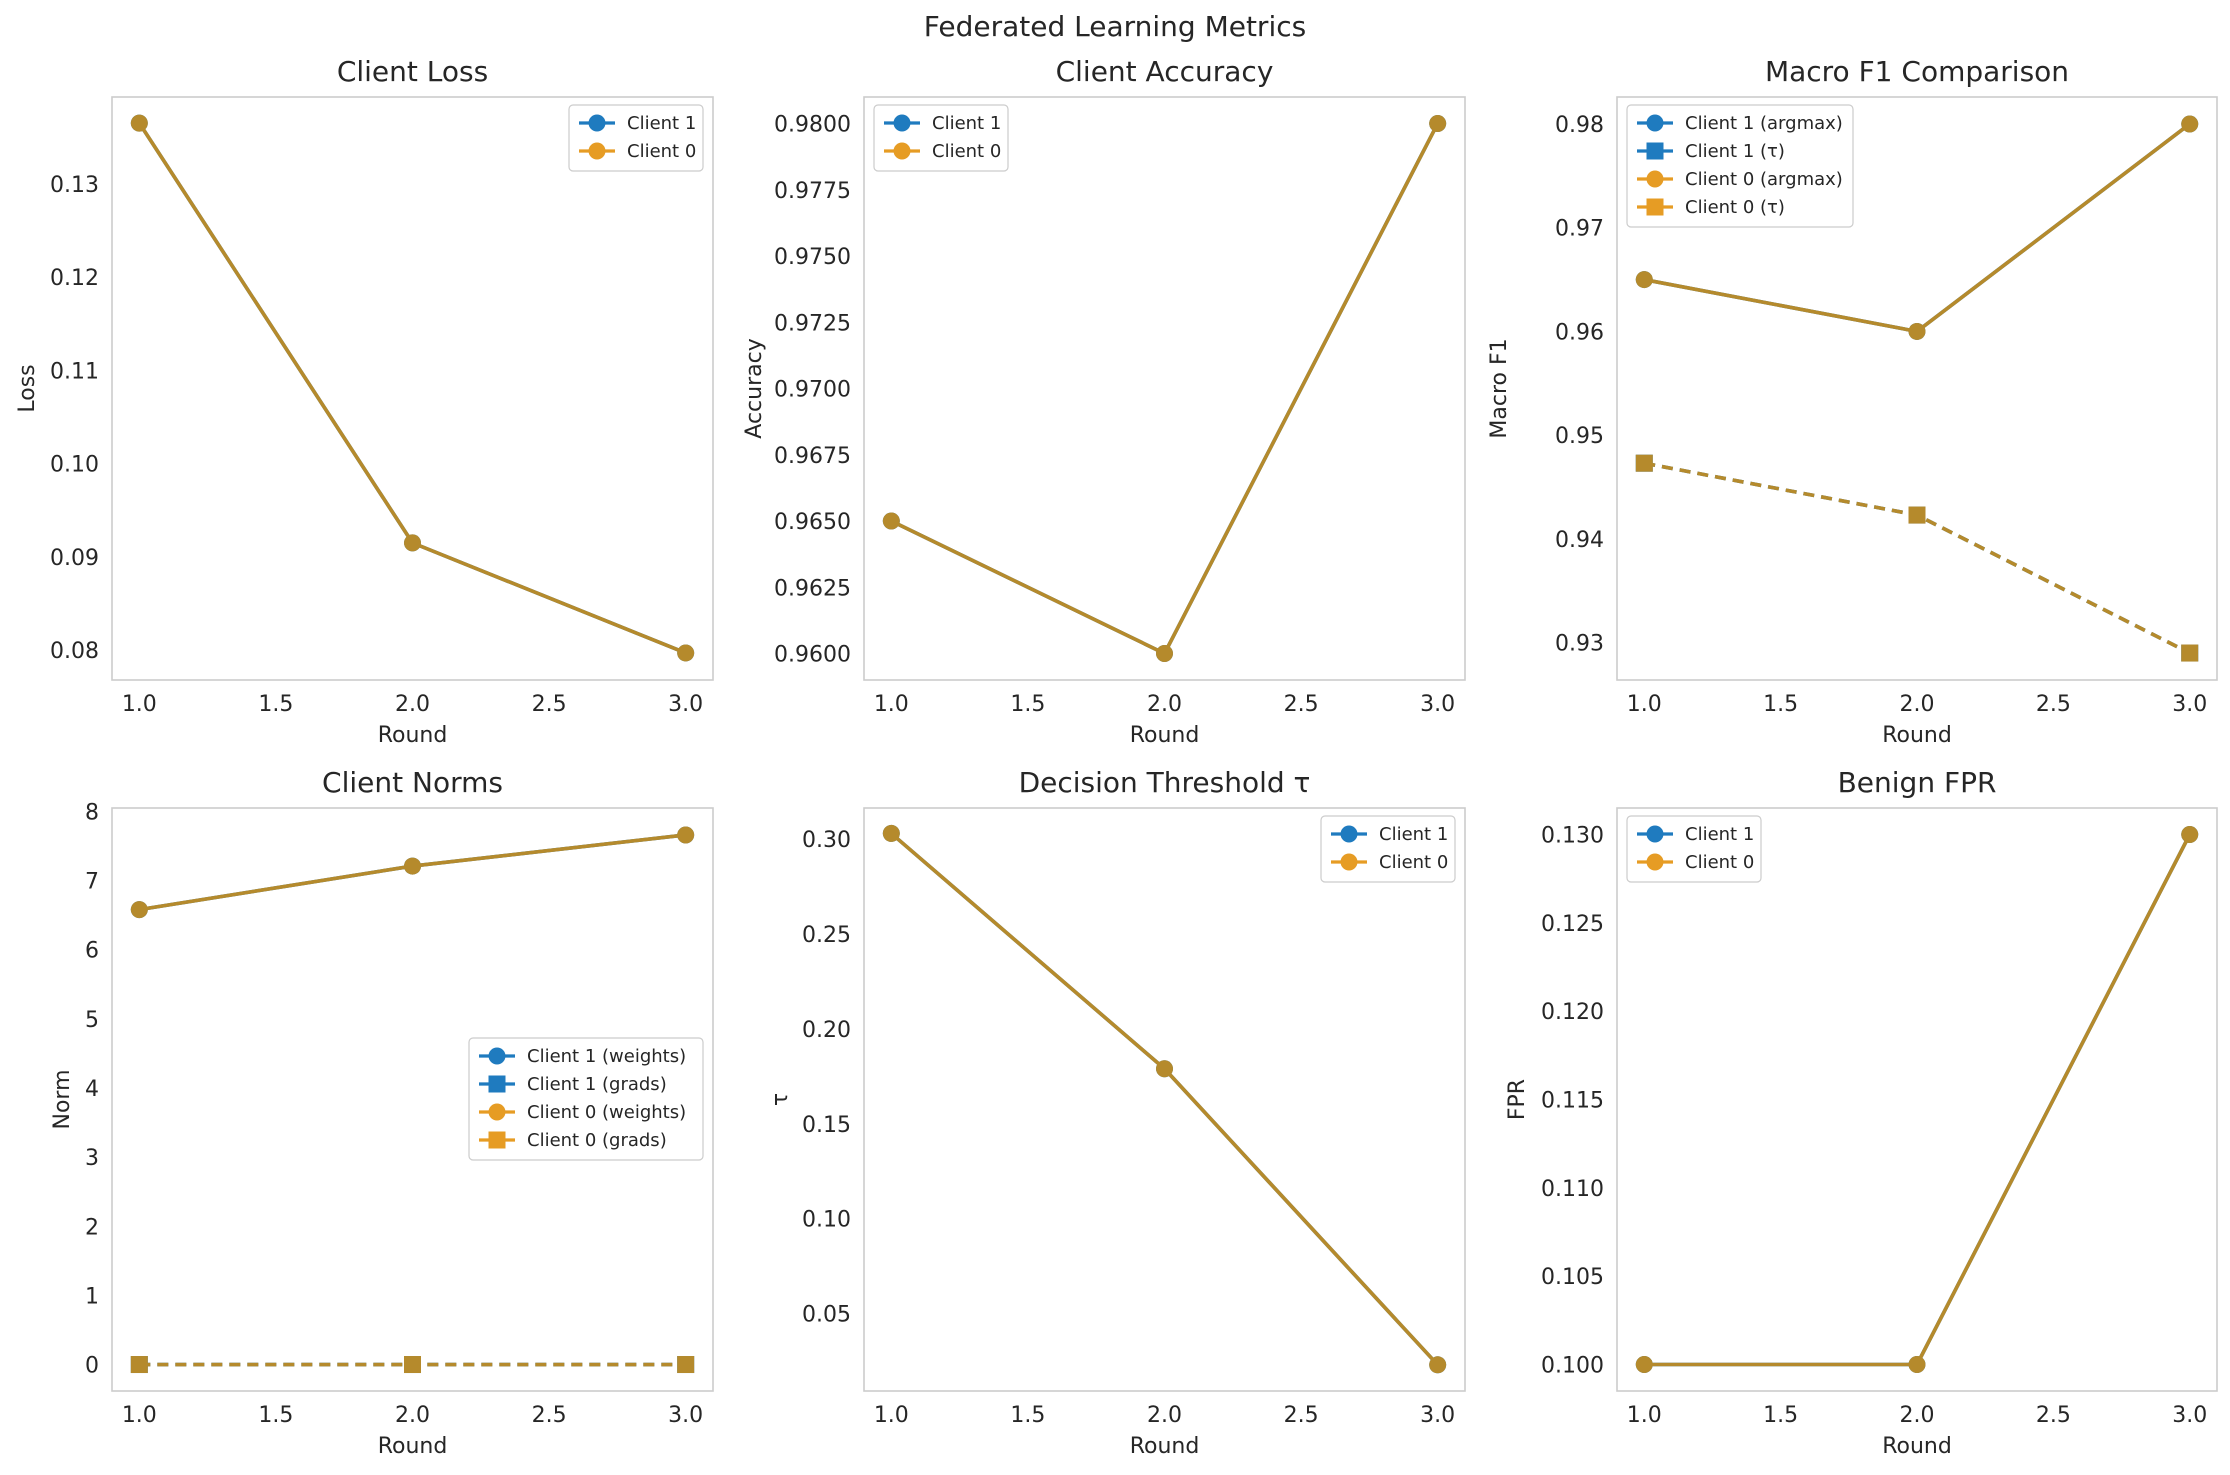  What do you see at coordinates (780, 1099) in the screenshot?
I see `y-axis-label: τ` at bounding box center [780, 1099].